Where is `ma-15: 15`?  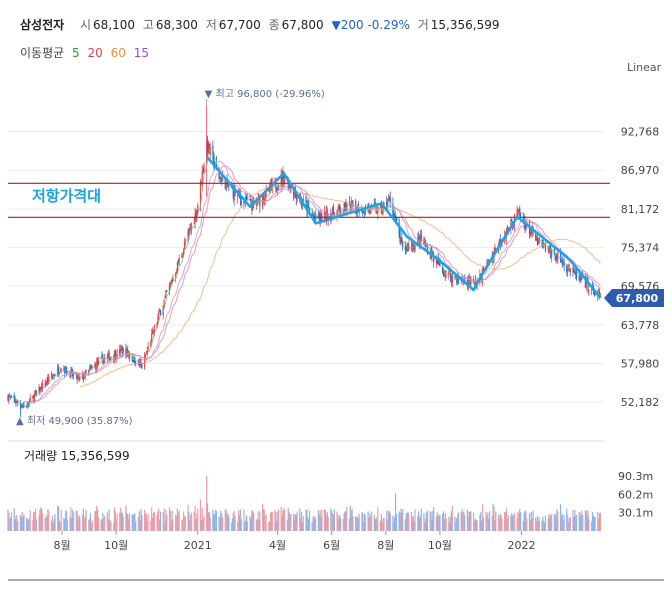 ma-15: 15 is located at coordinates (141, 53).